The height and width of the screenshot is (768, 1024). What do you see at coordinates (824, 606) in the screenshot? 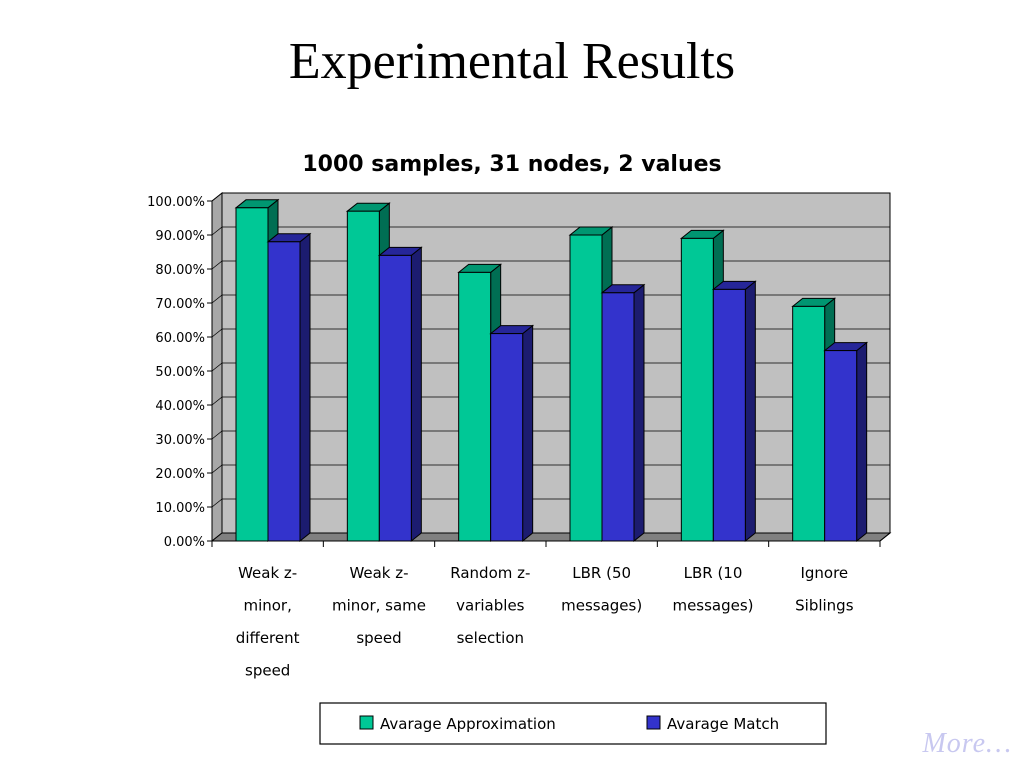
I see `x-tick-label-line: Siblings` at bounding box center [824, 606].